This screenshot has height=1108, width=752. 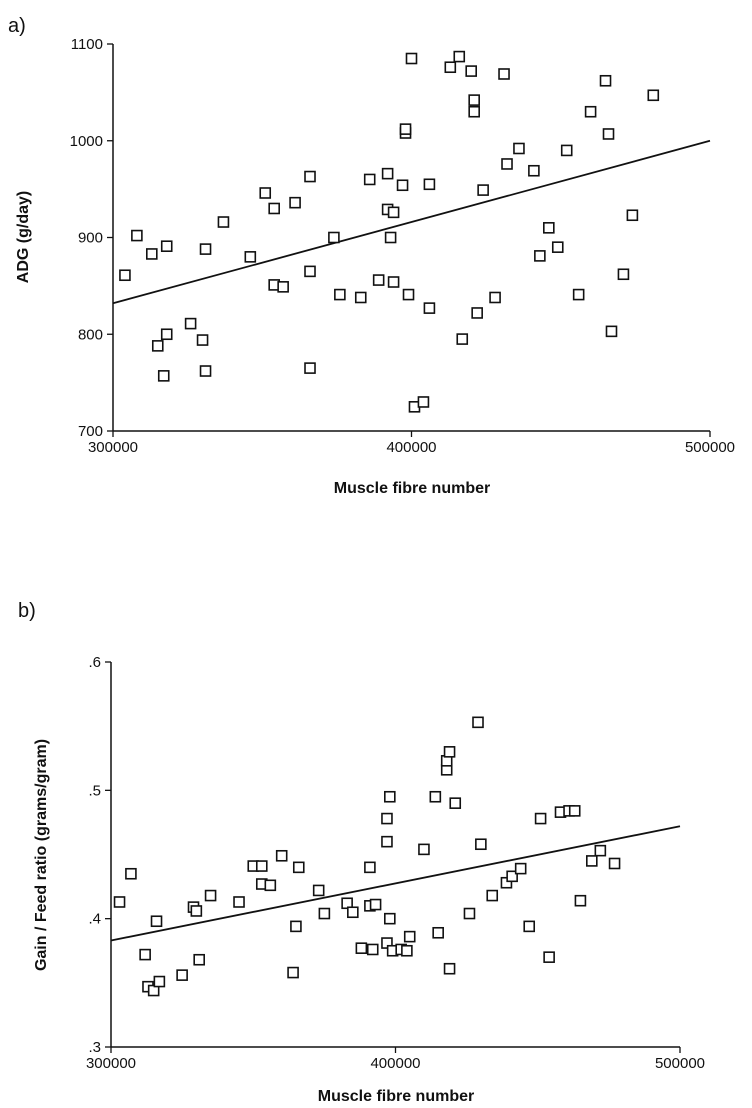 I want to click on y-tick-label: 1000, so click(x=86, y=141).